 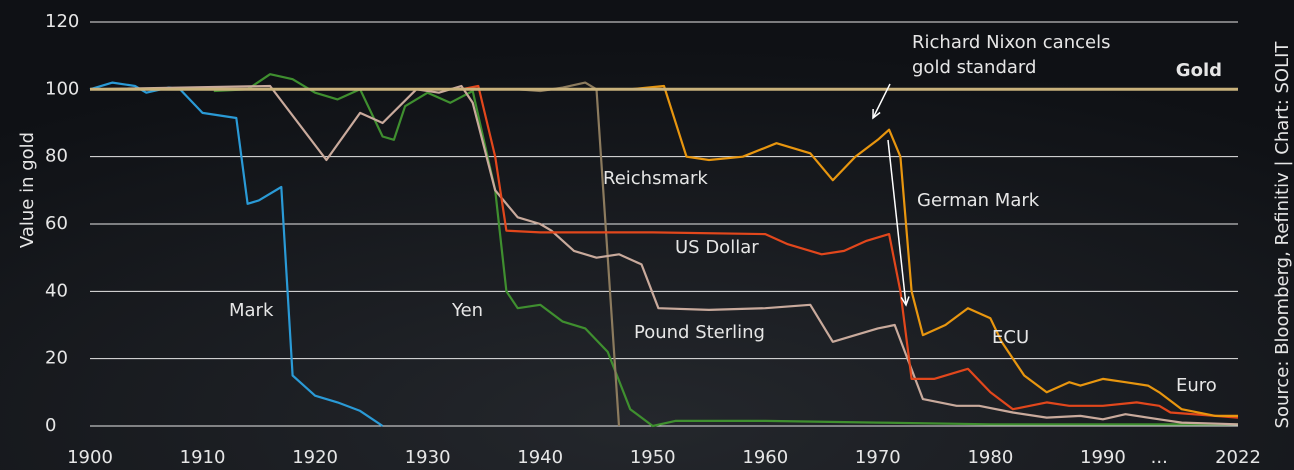 I want to click on x-tick-label: 1910, so click(x=203, y=457).